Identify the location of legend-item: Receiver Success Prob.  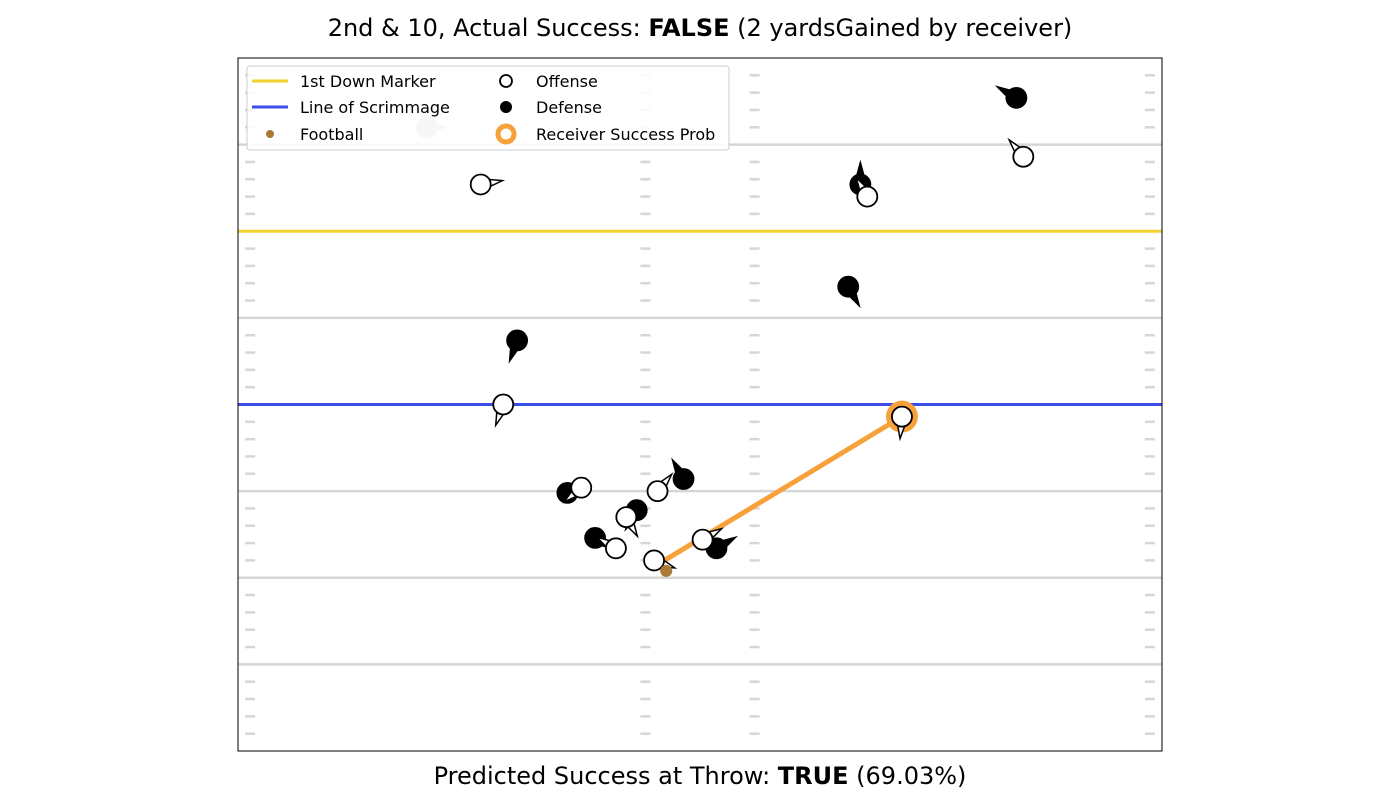
(605, 134).